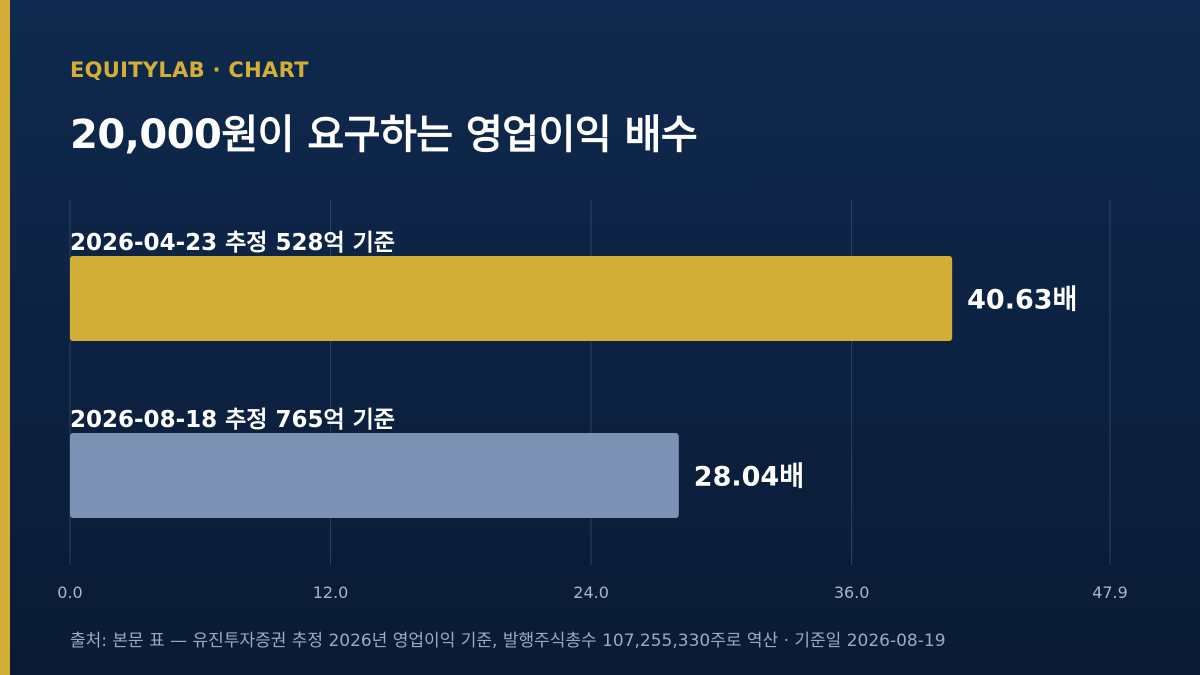  Describe the element at coordinates (852, 592) in the screenshot. I see `x-tick-label: 36.0` at that location.